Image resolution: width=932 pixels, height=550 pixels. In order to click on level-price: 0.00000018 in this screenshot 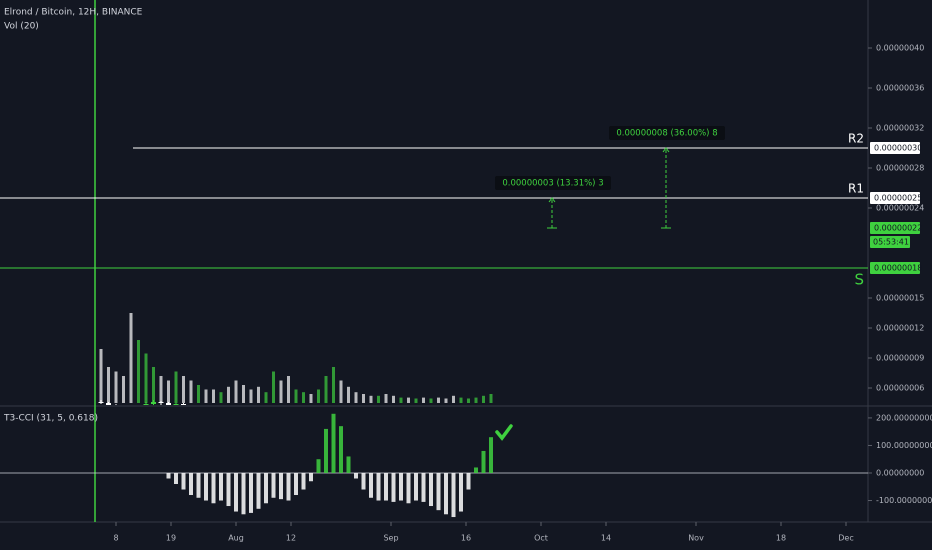, I will do `click(898, 268)`.